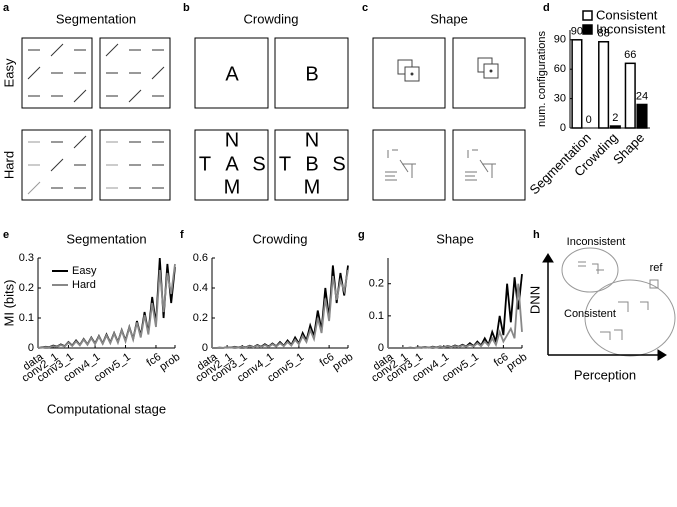 The height and width of the screenshot is (507, 677). I want to click on stimulus-title: Crowding, so click(271, 18).